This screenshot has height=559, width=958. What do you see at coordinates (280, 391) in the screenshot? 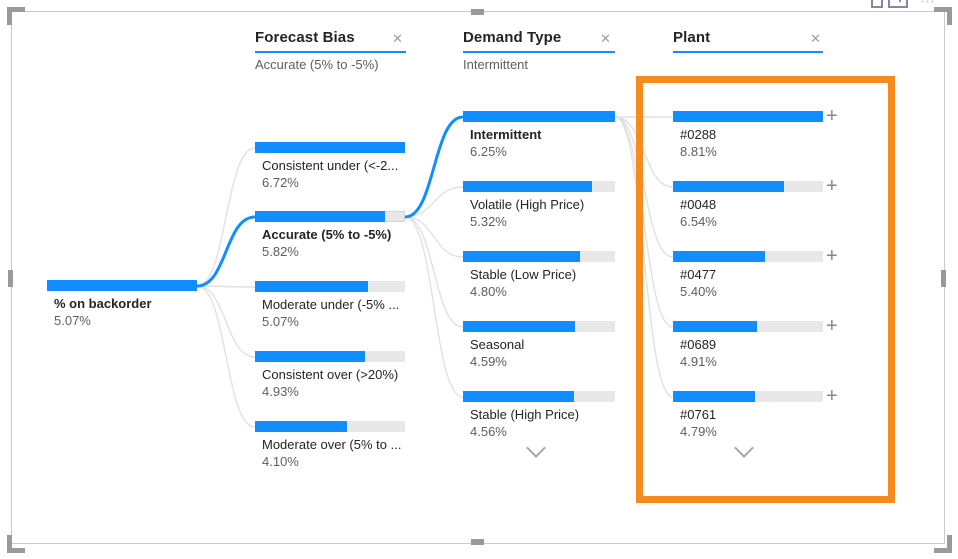
I see `node-value: 4.93%` at bounding box center [280, 391].